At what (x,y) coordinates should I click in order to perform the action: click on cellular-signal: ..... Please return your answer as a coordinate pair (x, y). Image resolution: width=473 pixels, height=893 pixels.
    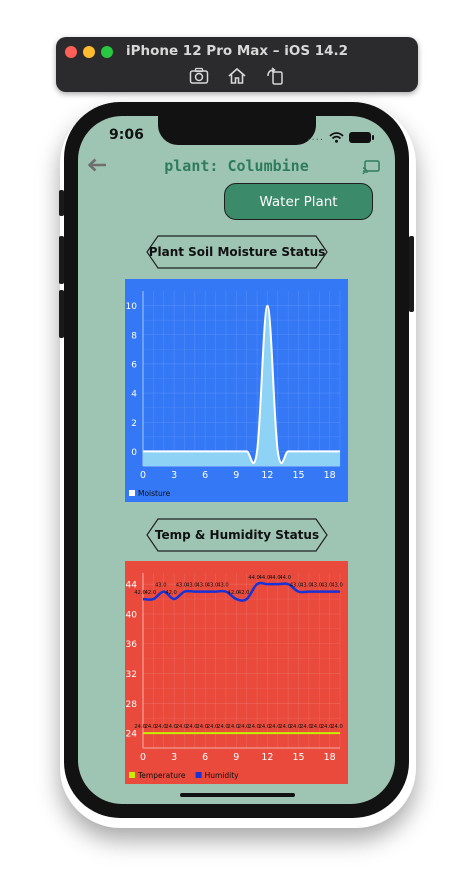
    Looking at the image, I should click on (315, 137).